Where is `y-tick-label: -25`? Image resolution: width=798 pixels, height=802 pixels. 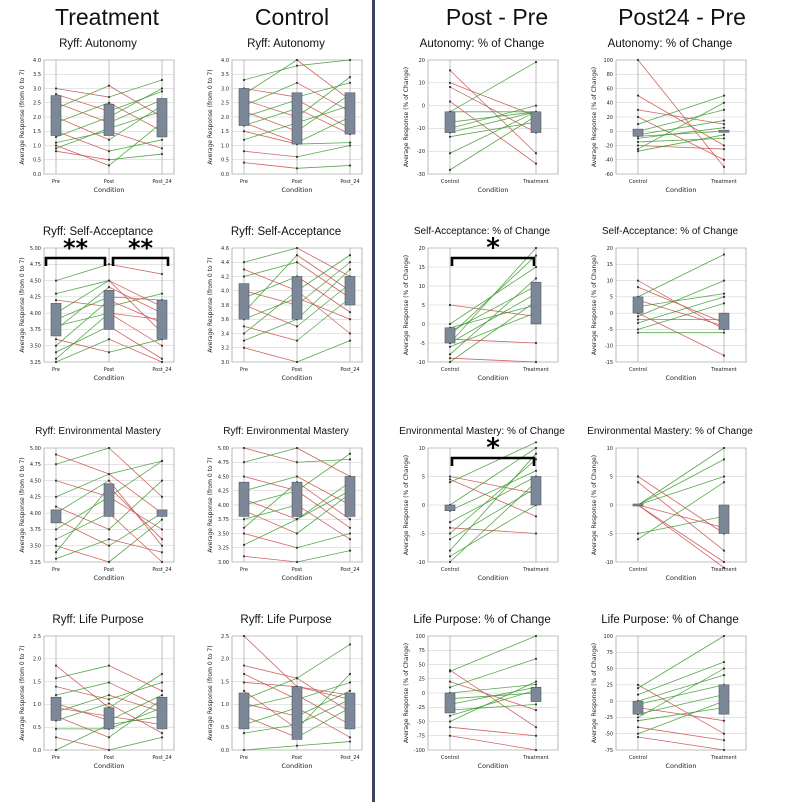 y-tick-label: -25 is located at coordinates (421, 708).